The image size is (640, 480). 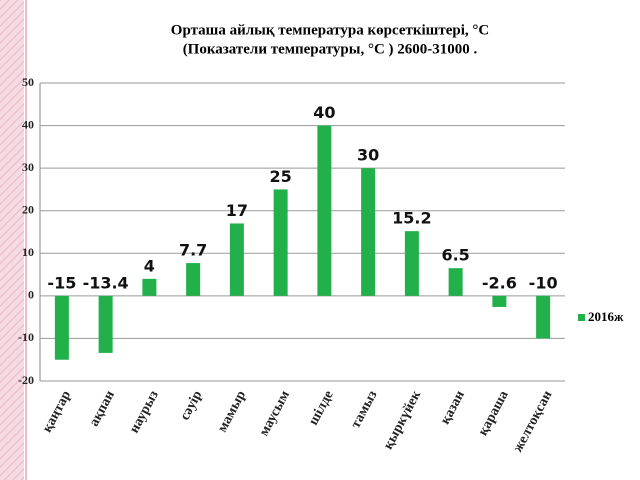 I want to click on data-label: 30, so click(x=368, y=155).